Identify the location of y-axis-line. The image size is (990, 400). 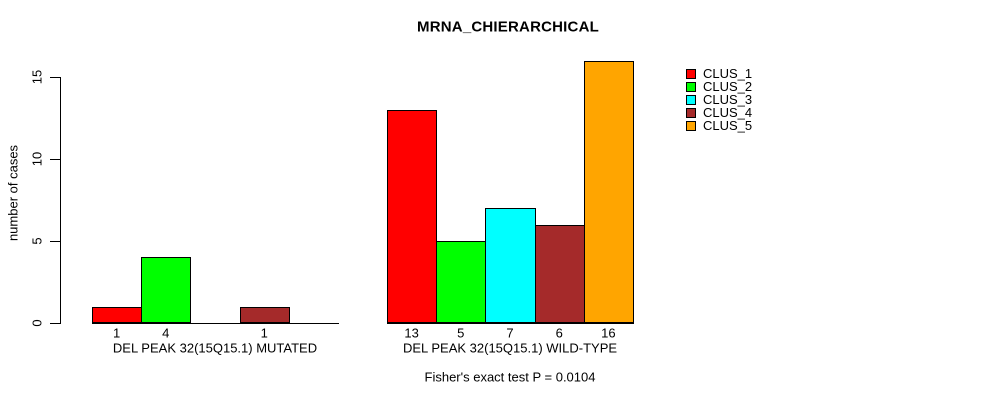
(60, 200).